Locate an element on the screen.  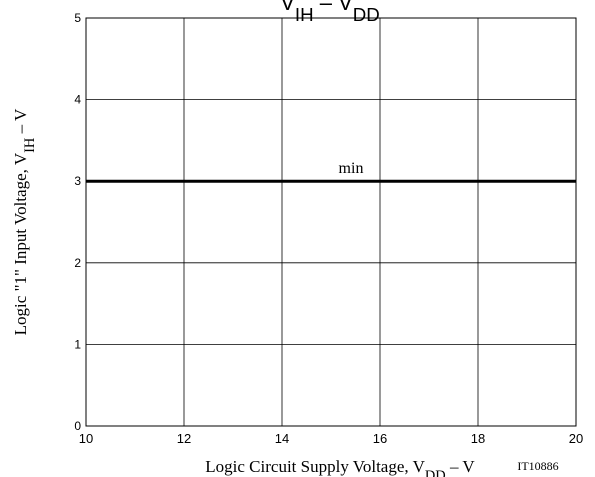
y-tick-label: 4 is located at coordinates (77, 100).